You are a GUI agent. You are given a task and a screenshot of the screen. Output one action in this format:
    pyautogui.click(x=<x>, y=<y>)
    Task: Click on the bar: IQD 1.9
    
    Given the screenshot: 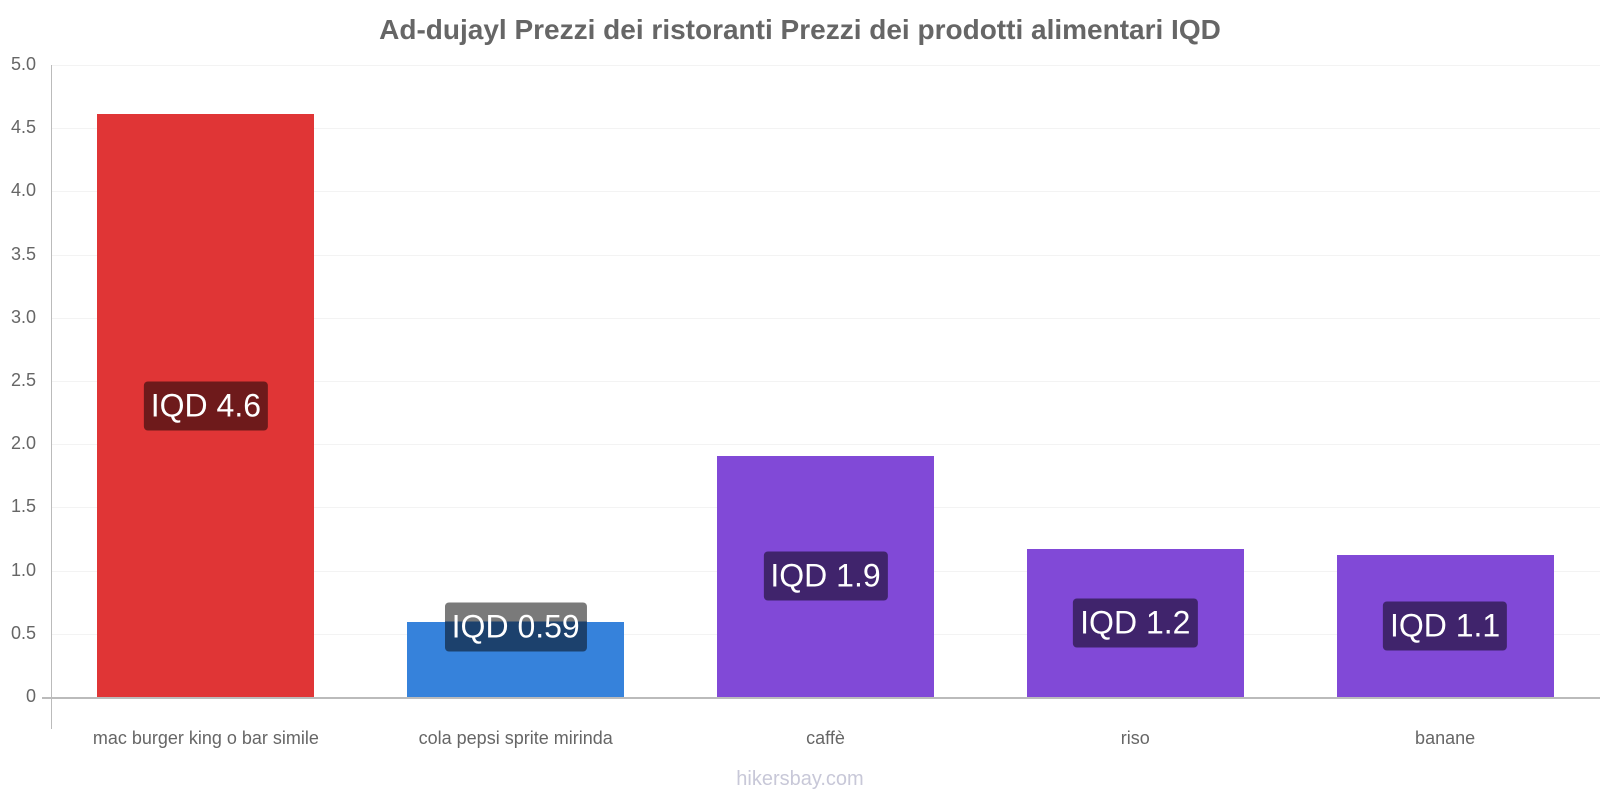 What is the action you would take?
    pyautogui.click(x=825, y=576)
    